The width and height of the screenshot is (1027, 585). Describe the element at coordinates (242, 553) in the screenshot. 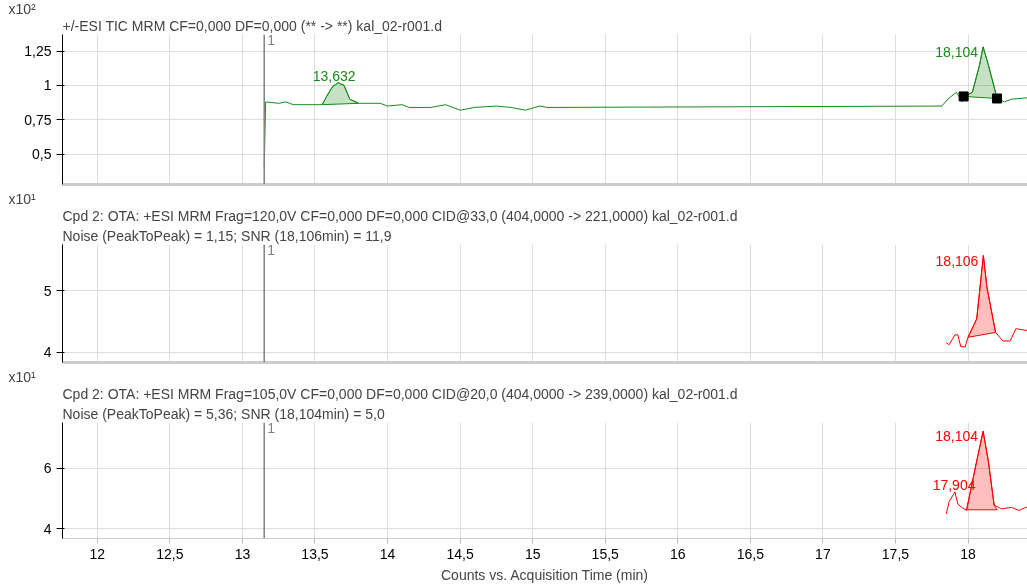

I see `x-tick-label: 13` at that location.